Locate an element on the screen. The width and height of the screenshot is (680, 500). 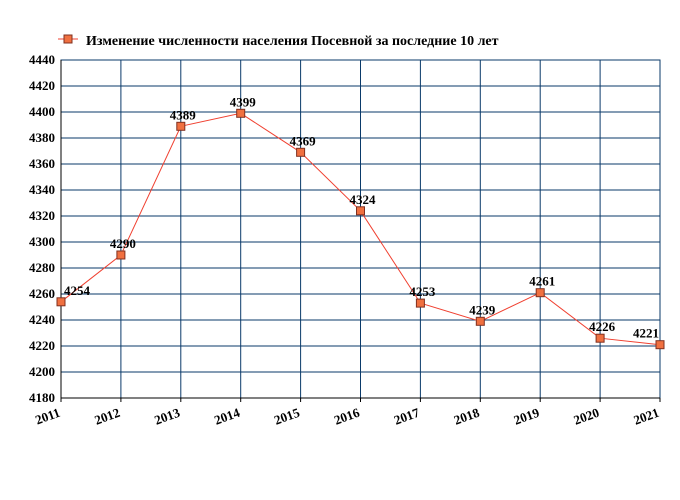
data-label: 4253 is located at coordinates (422, 291).